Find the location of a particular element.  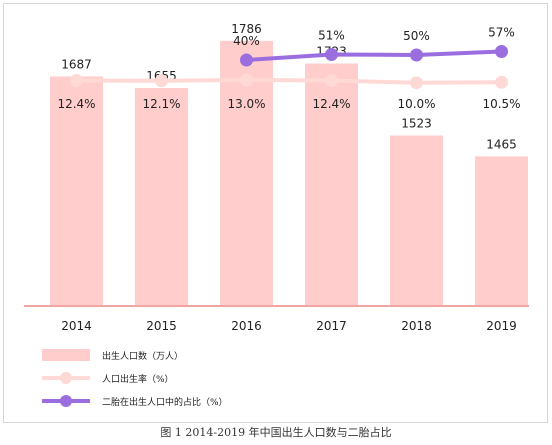

birth-rate-point-2014 is located at coordinates (76, 81).